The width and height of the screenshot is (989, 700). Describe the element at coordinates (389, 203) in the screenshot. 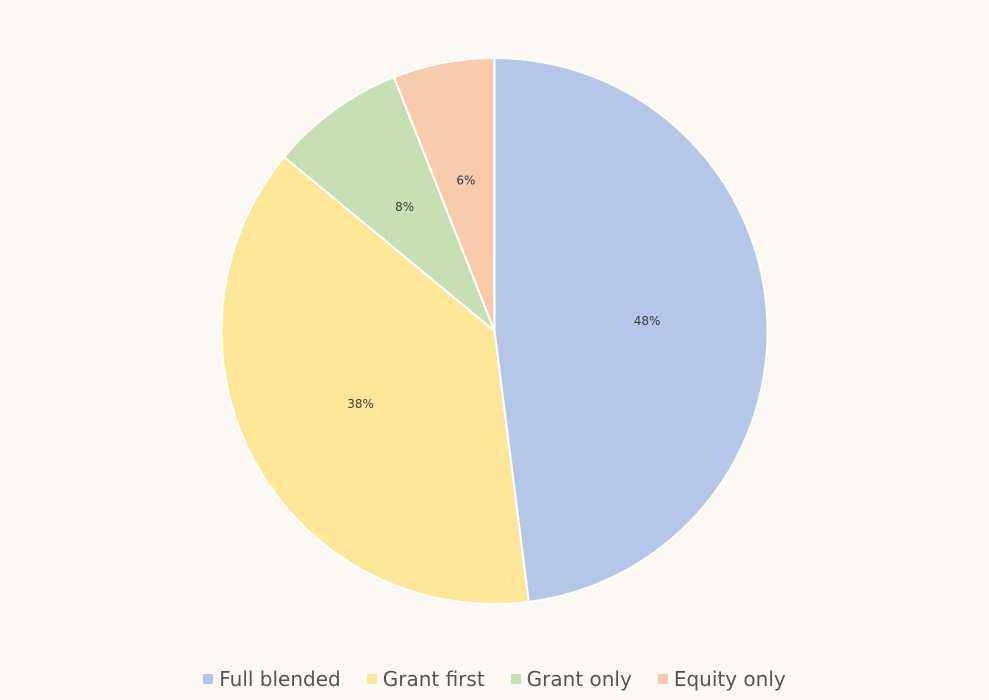

I see `pie-slice-grant-only` at that location.